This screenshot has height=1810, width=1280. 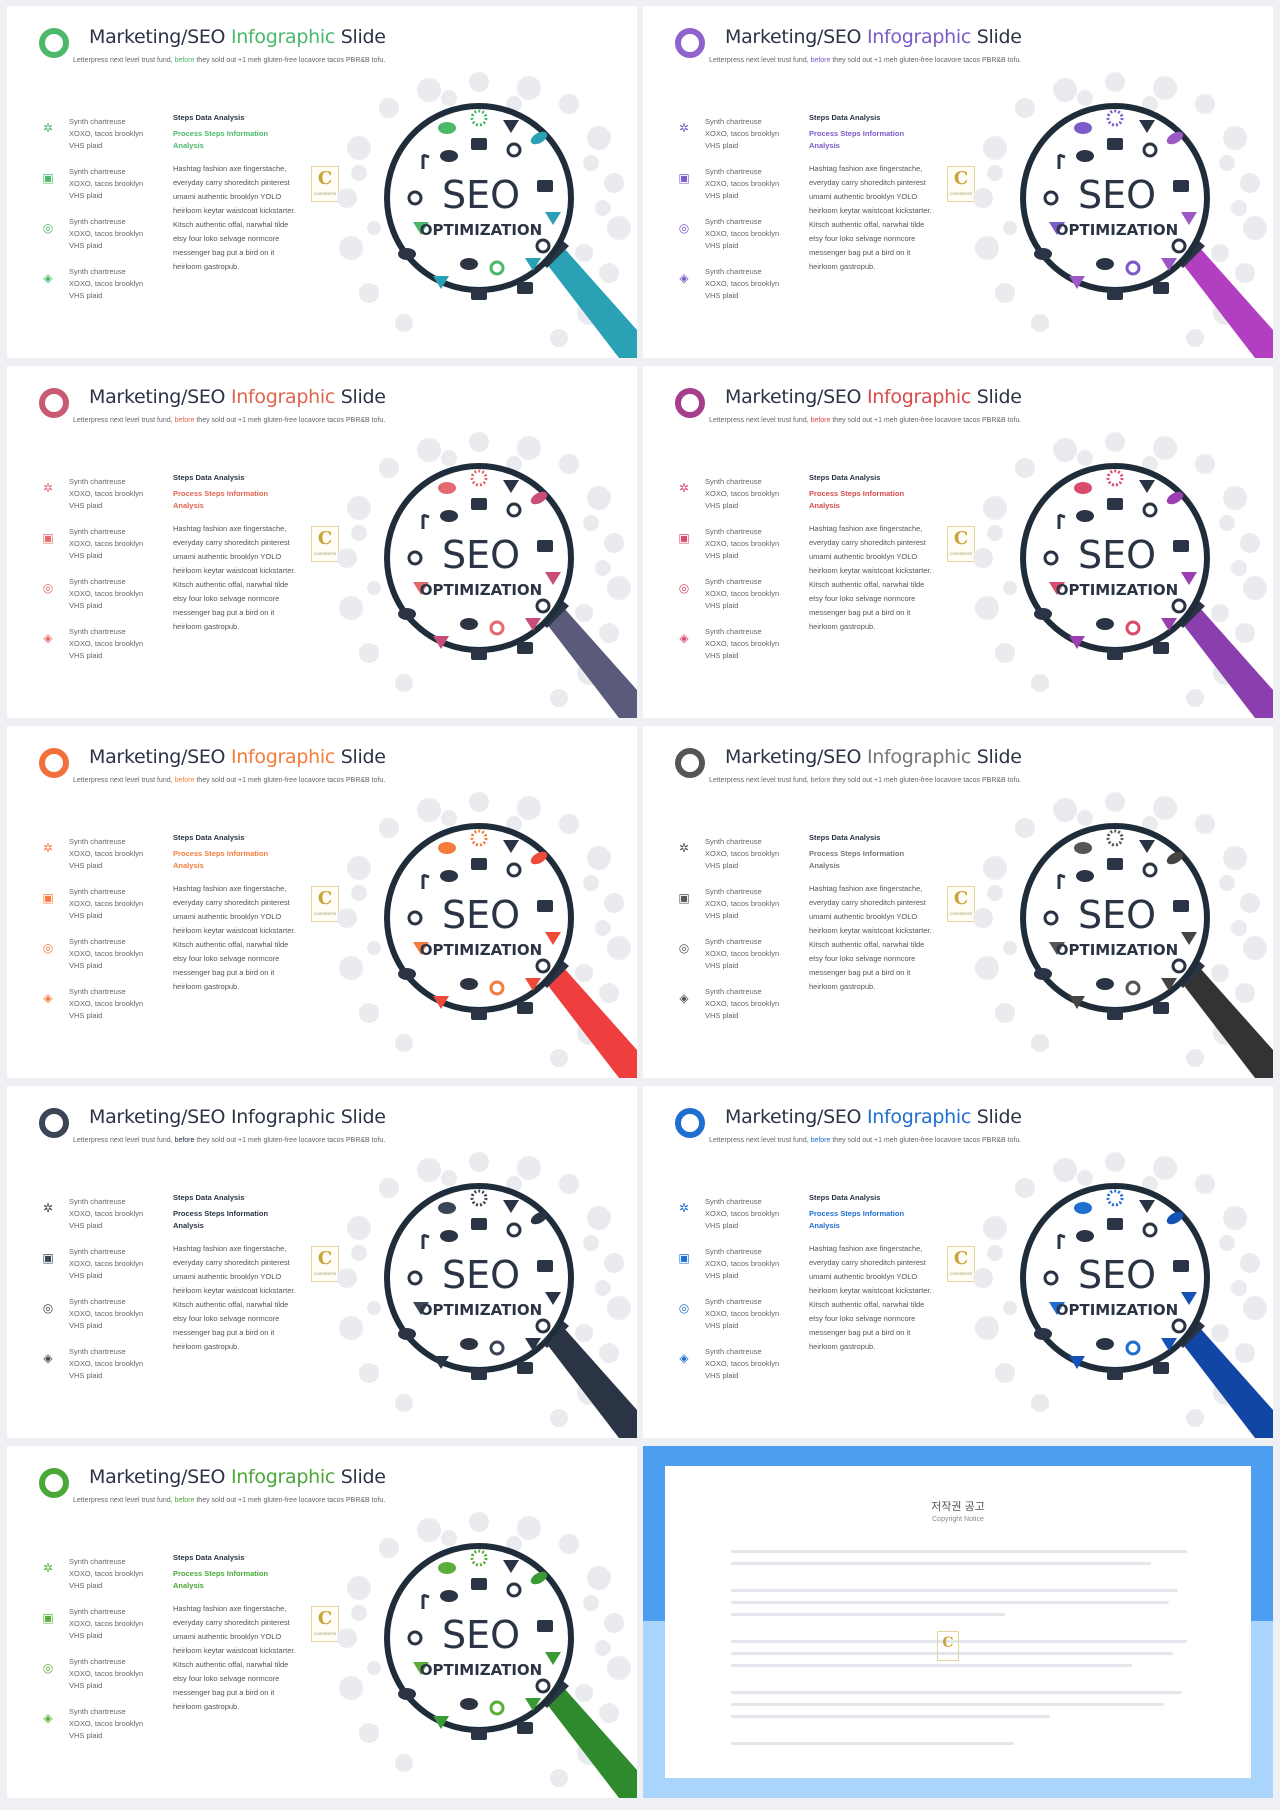 I want to click on subtitle-text: Letterpress next level trust fund,, so click(x=124, y=1140).